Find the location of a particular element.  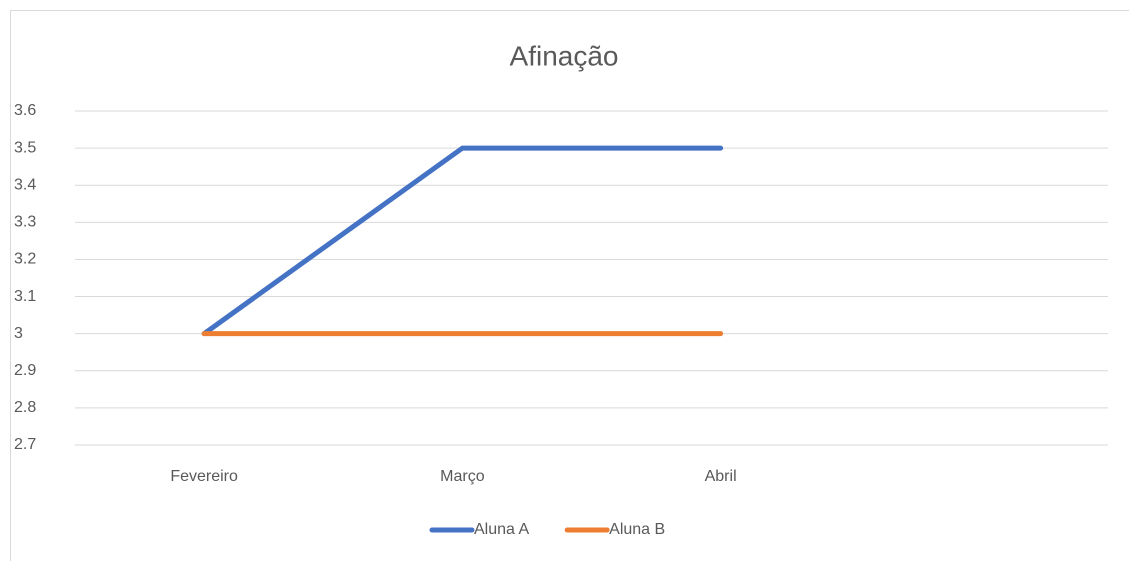

y-tick-label: 3.4 is located at coordinates (25, 184).